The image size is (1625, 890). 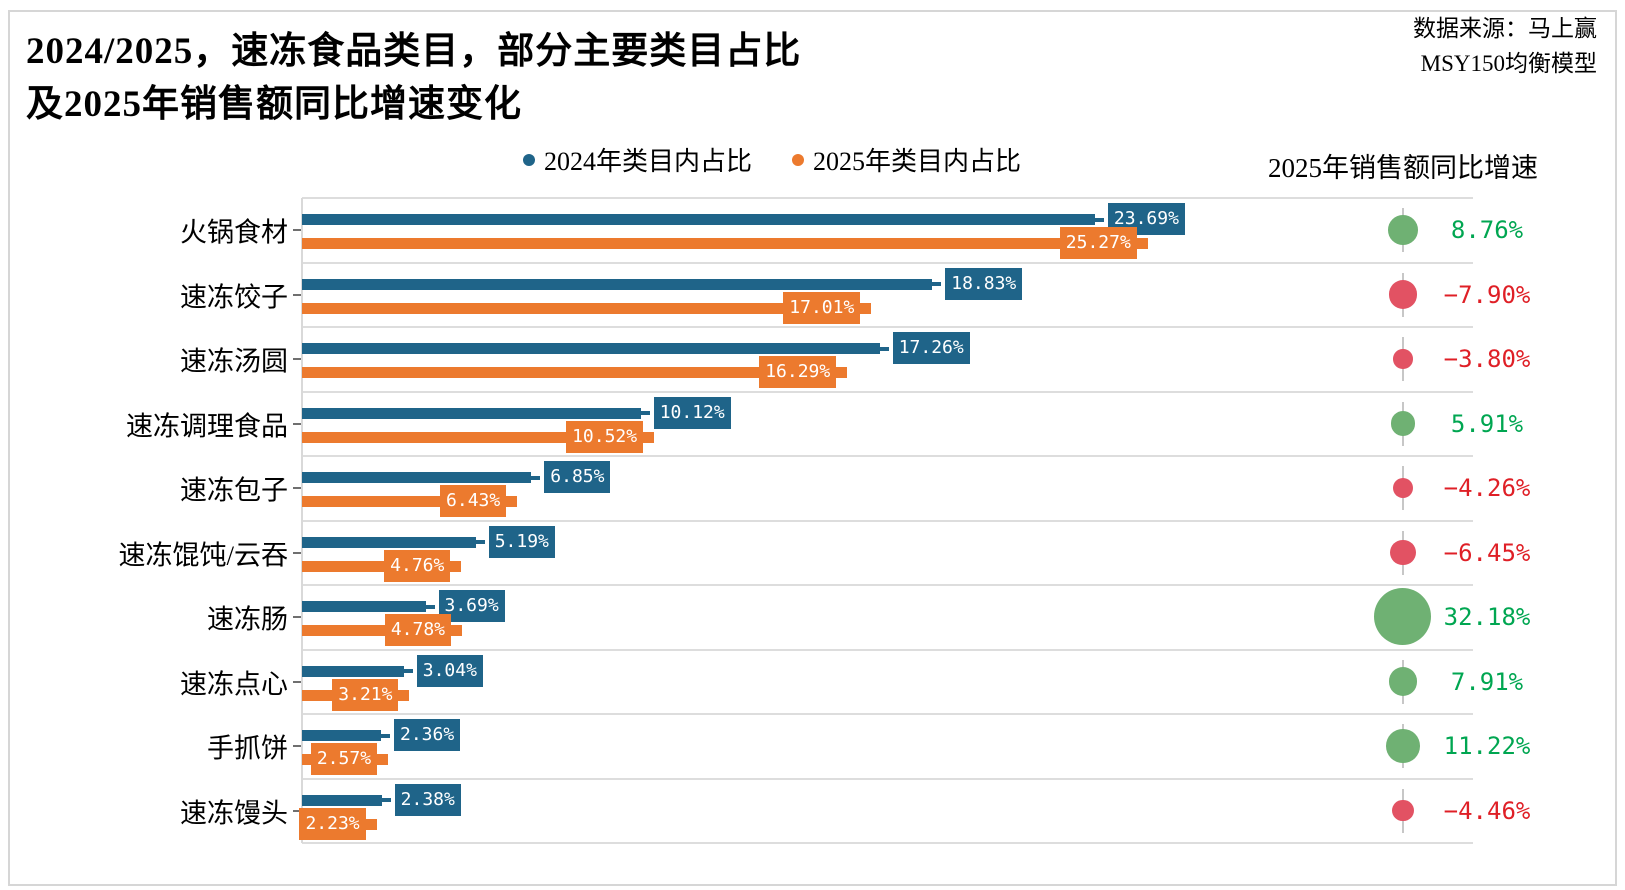 What do you see at coordinates (449, 670) in the screenshot?
I see `value-label-2024: 3.04%` at bounding box center [449, 670].